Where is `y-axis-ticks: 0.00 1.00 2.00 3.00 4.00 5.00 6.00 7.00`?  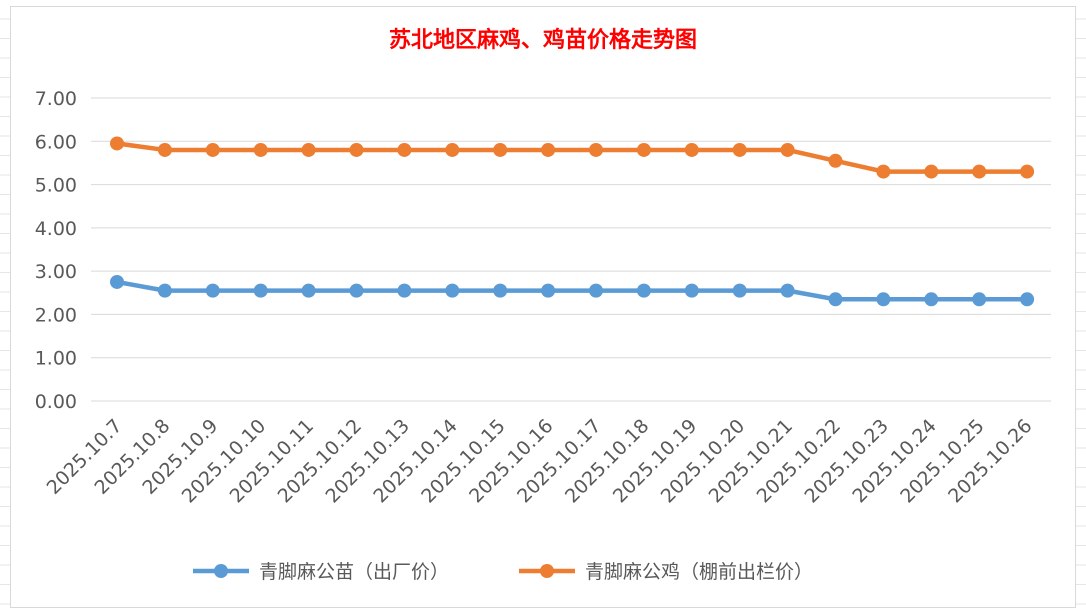 y-axis-ticks: 0.00 1.00 2.00 3.00 4.00 5.00 6.00 7.00 is located at coordinates (56, 250).